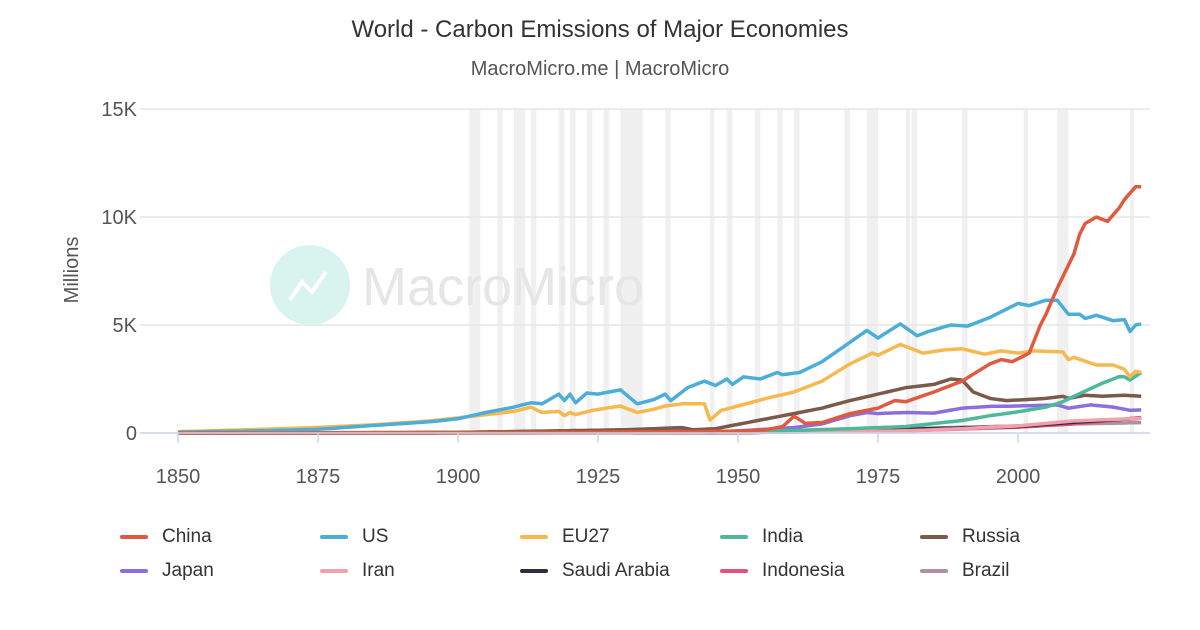 The width and height of the screenshot is (1200, 630). Describe the element at coordinates (783, 536) in the screenshot. I see `legend-label: India` at that location.